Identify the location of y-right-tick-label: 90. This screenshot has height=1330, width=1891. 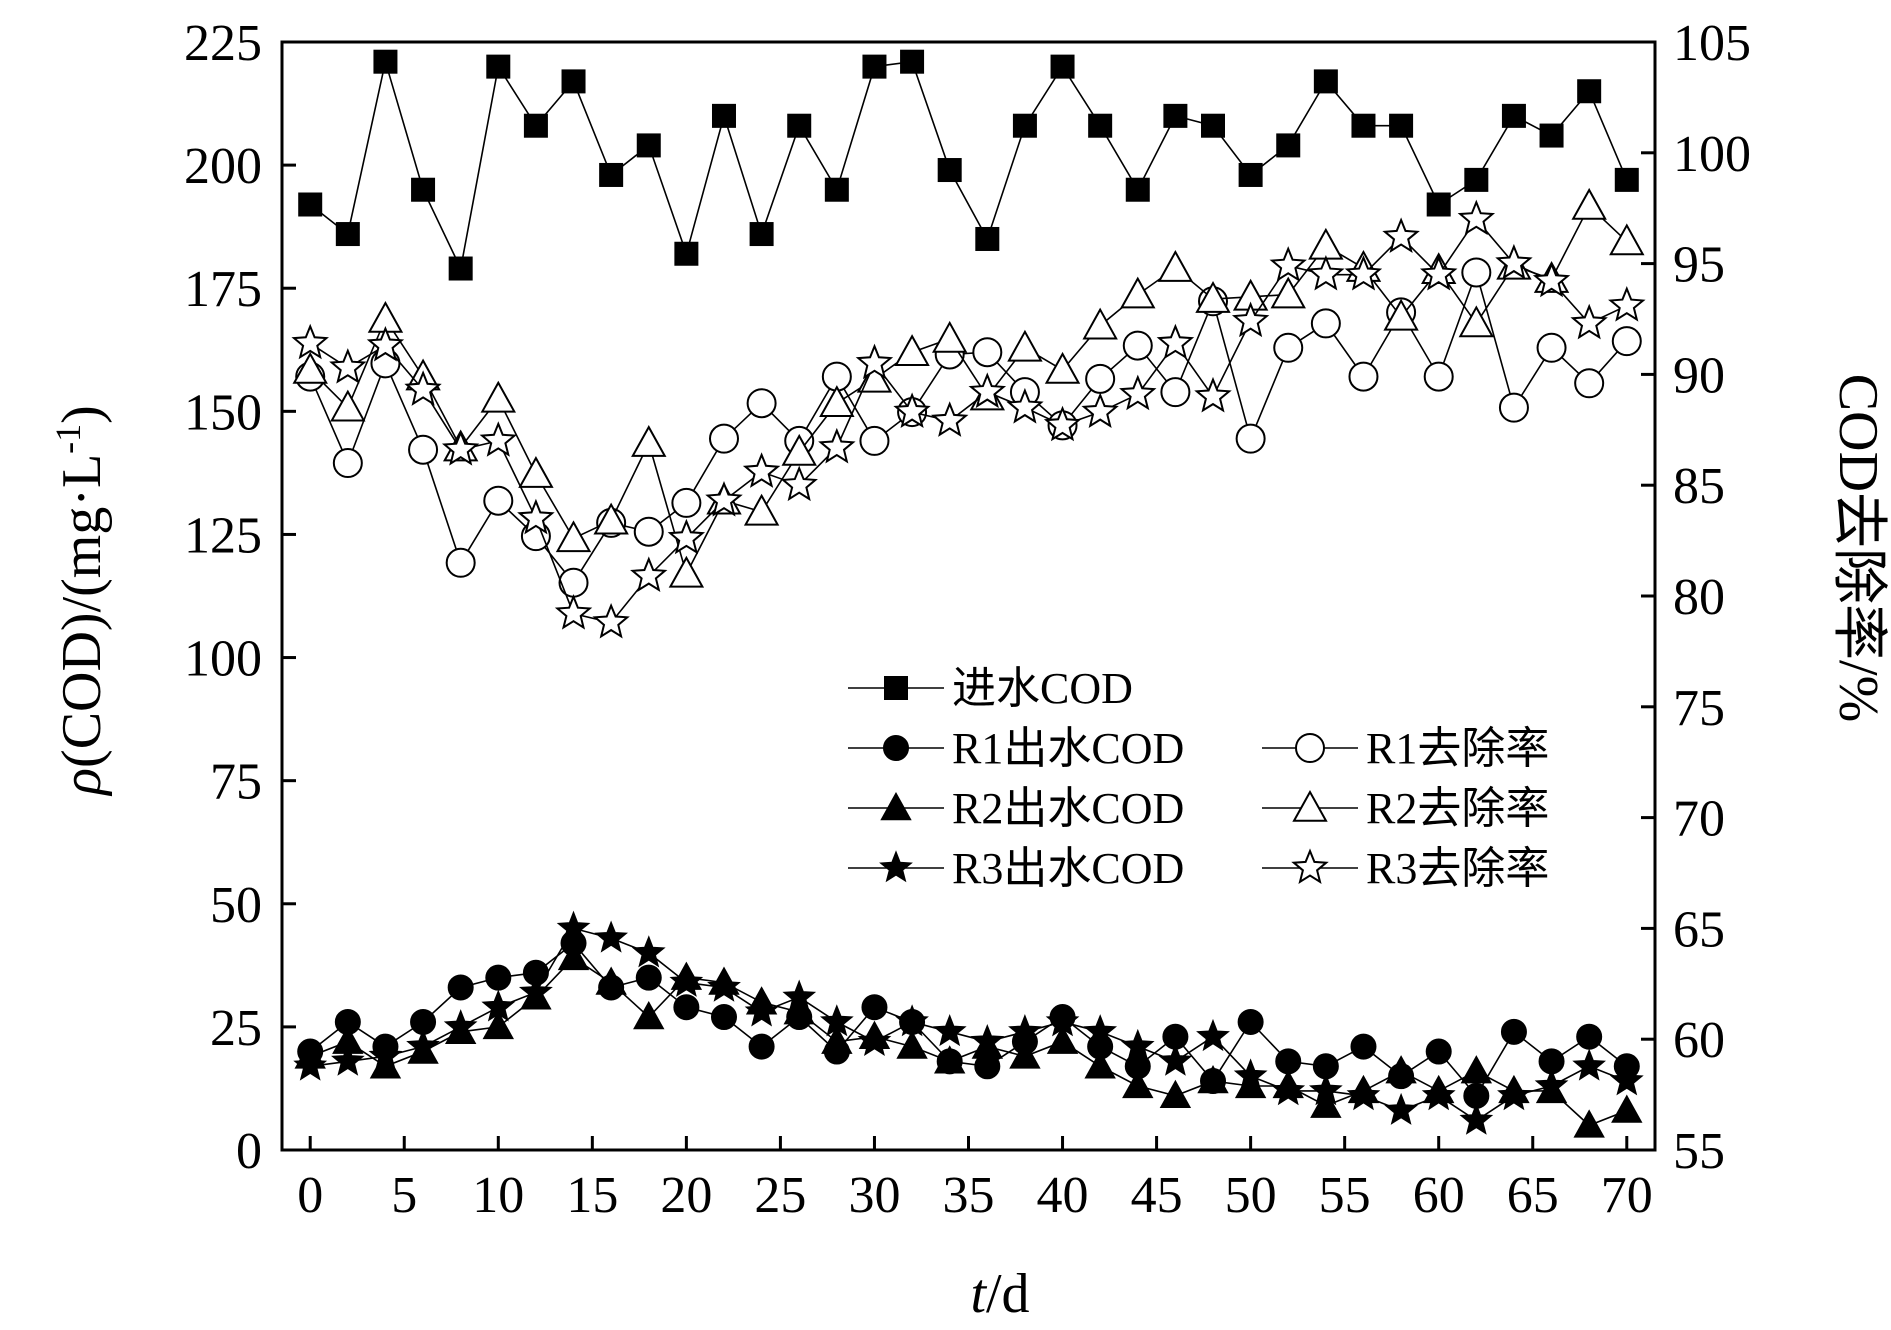
(1699, 375).